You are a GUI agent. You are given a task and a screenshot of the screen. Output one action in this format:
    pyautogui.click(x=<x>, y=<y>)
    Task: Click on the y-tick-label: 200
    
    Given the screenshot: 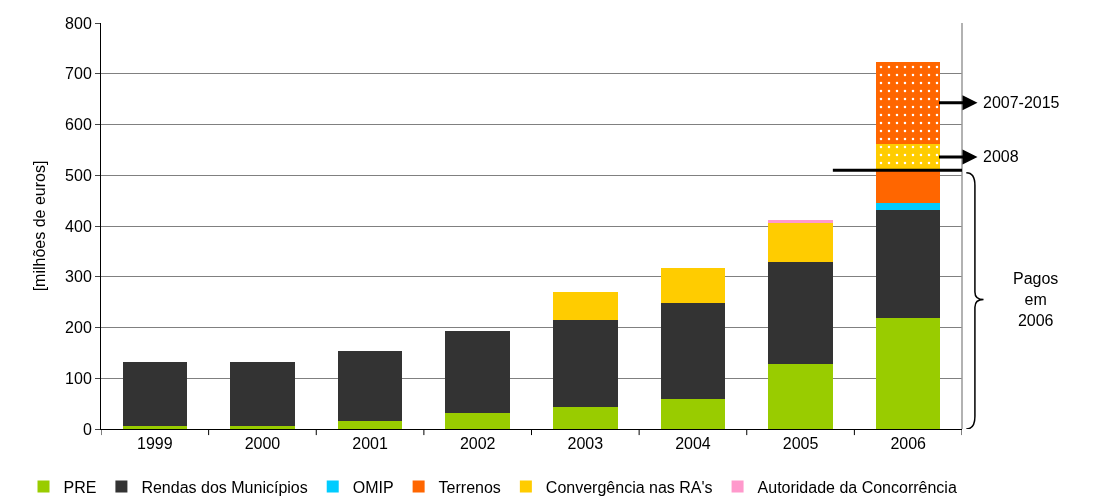 What is the action you would take?
    pyautogui.click(x=78, y=328)
    